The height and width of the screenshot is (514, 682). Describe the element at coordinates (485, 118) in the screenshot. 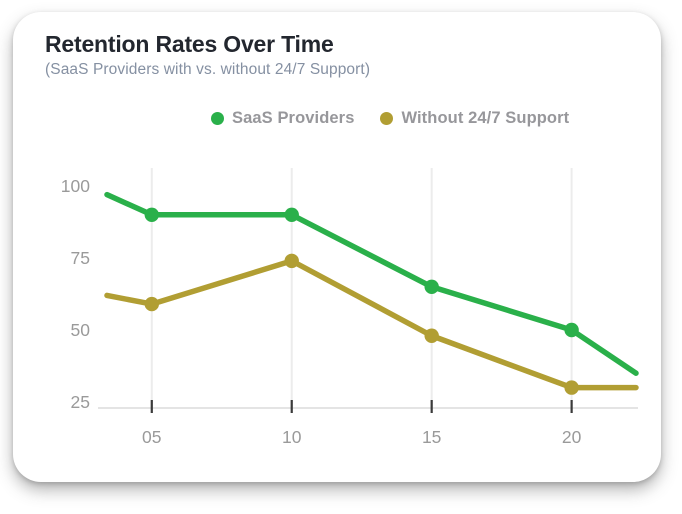

I see `legend-label: Without 24/7 Support` at that location.